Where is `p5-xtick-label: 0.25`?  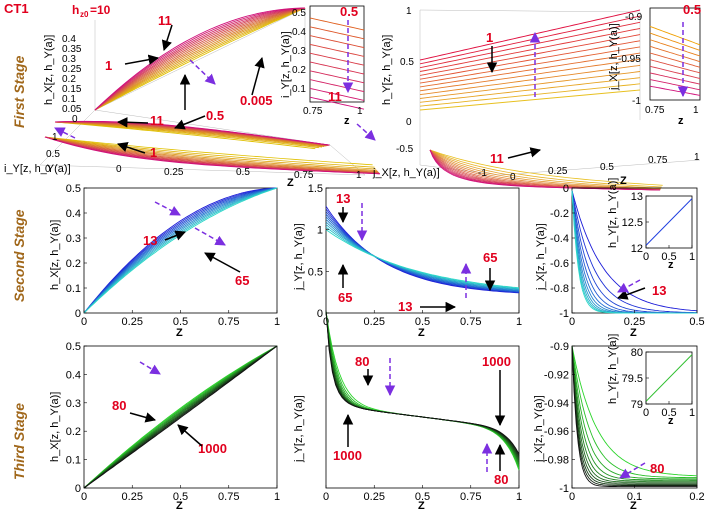
p5-xtick-label: 0.25 is located at coordinates (634, 322).